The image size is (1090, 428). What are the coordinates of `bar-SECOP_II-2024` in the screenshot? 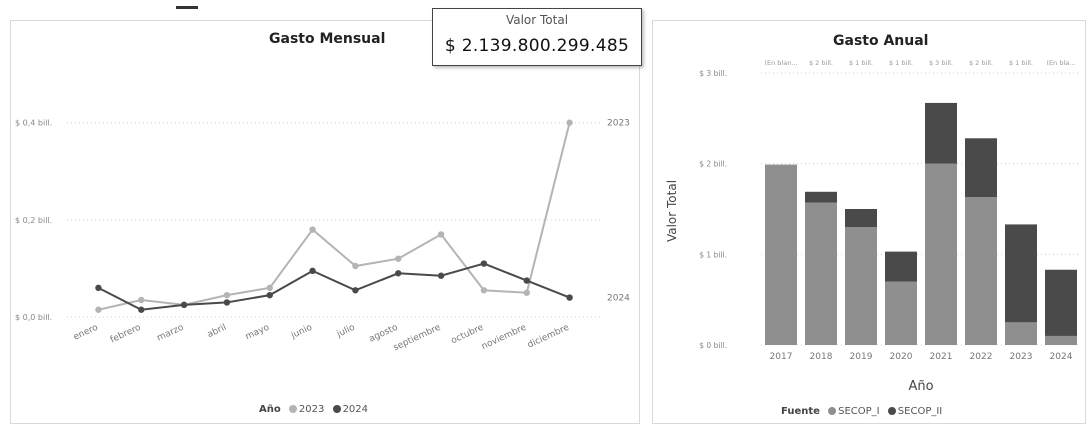 It's located at (1061, 302).